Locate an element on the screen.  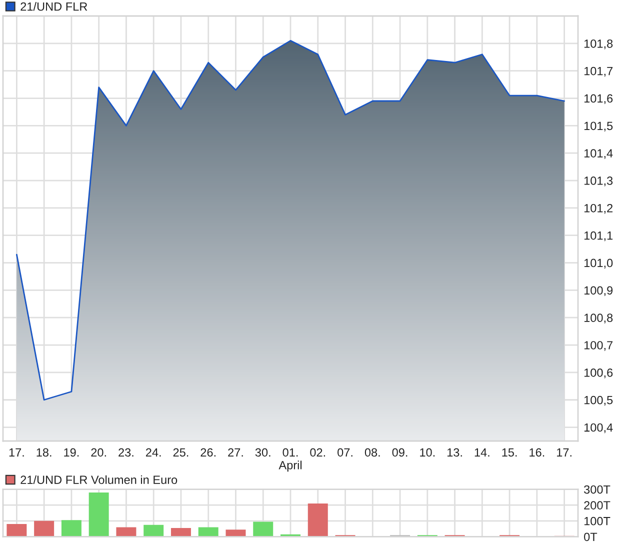
y-tick-label: 100,7 is located at coordinates (598, 346).